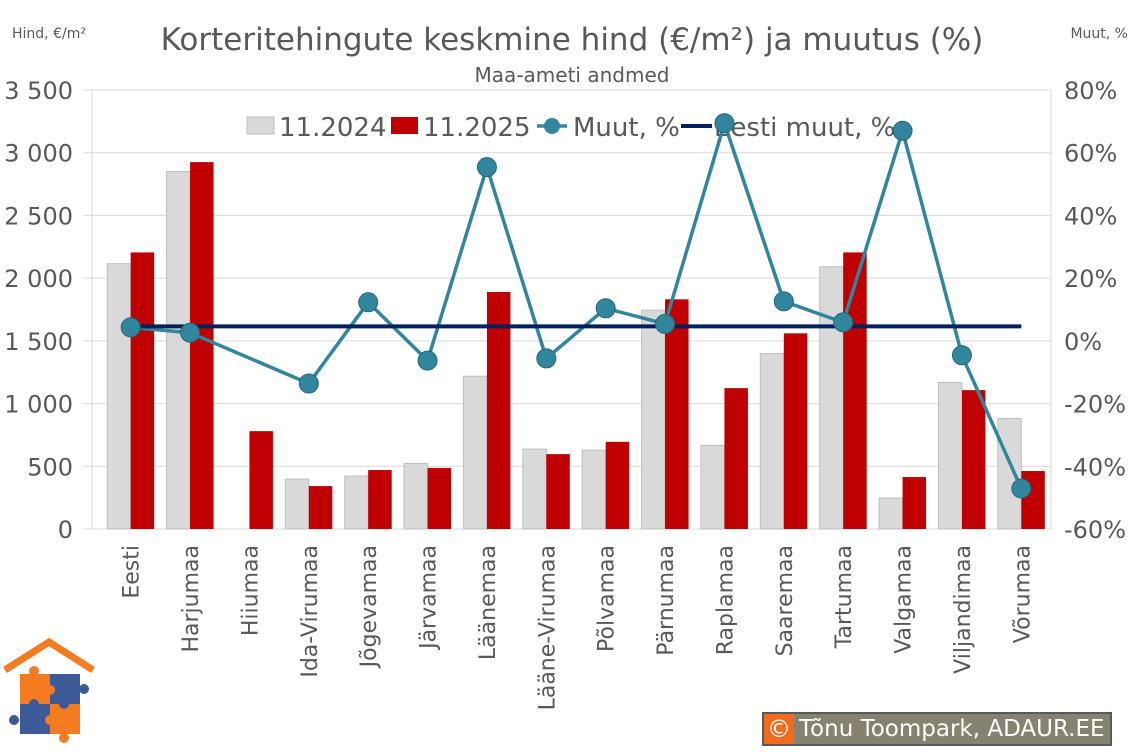  I want to click on right-tick-label: -20%, so click(1095, 405).